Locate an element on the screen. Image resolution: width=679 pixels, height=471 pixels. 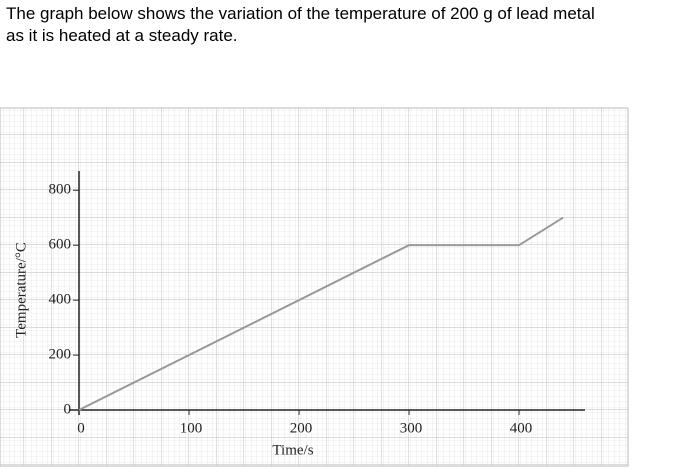
x-axis-label: Time/s is located at coordinates (292, 450).